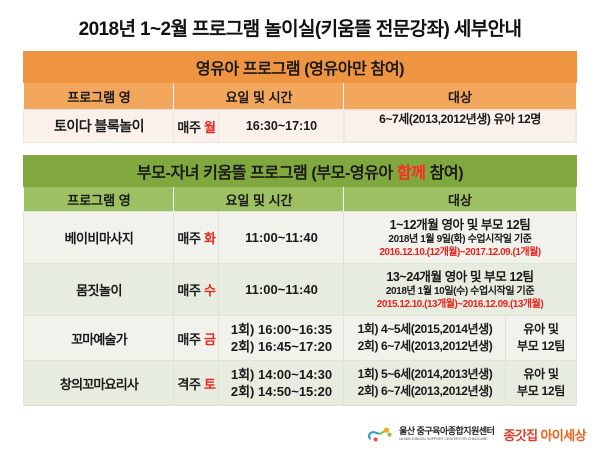 This screenshot has height=450, width=600. Describe the element at coordinates (460, 304) in the screenshot. I see `target-note-range: 2015.12.10.(13개월)~2016.12.09.(13개월)` at that location.